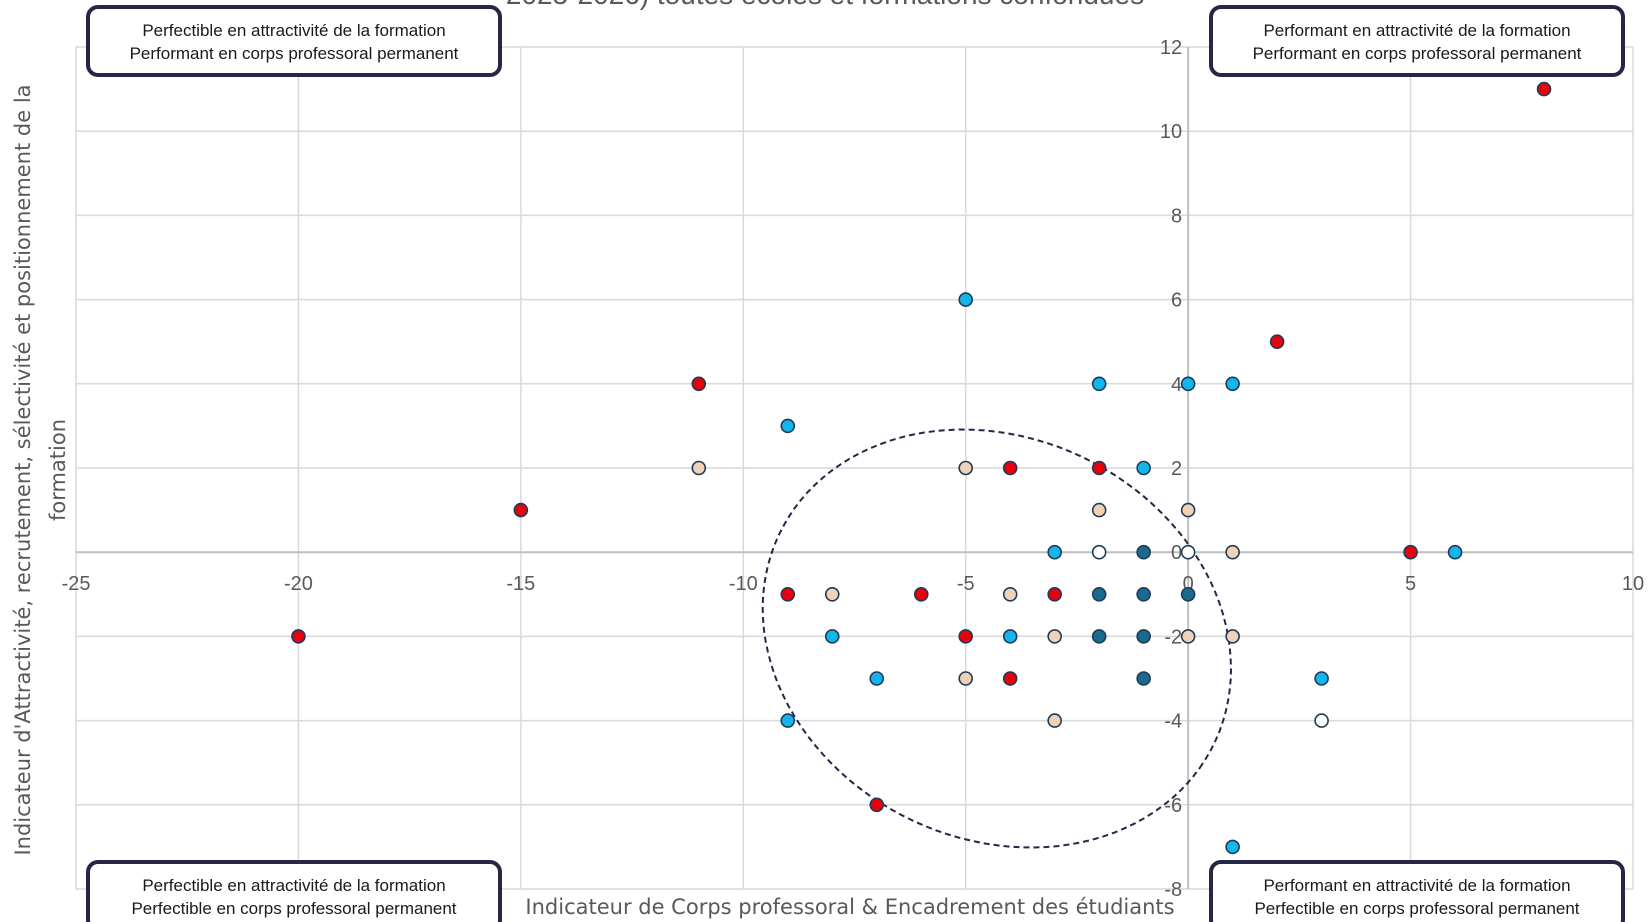 This screenshot has height=922, width=1649. What do you see at coordinates (58, 470) in the screenshot?
I see `y-axis-title-line-2: formation` at bounding box center [58, 470].